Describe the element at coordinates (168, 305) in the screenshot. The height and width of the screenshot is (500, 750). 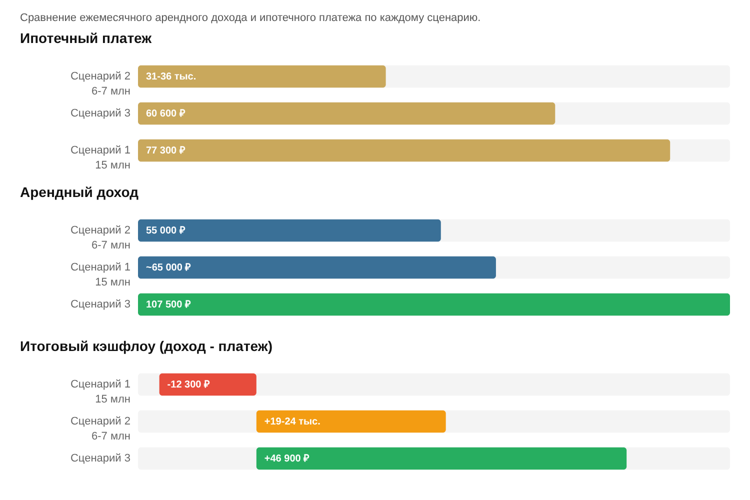
I see `data-label: 107 500 ₽` at that location.